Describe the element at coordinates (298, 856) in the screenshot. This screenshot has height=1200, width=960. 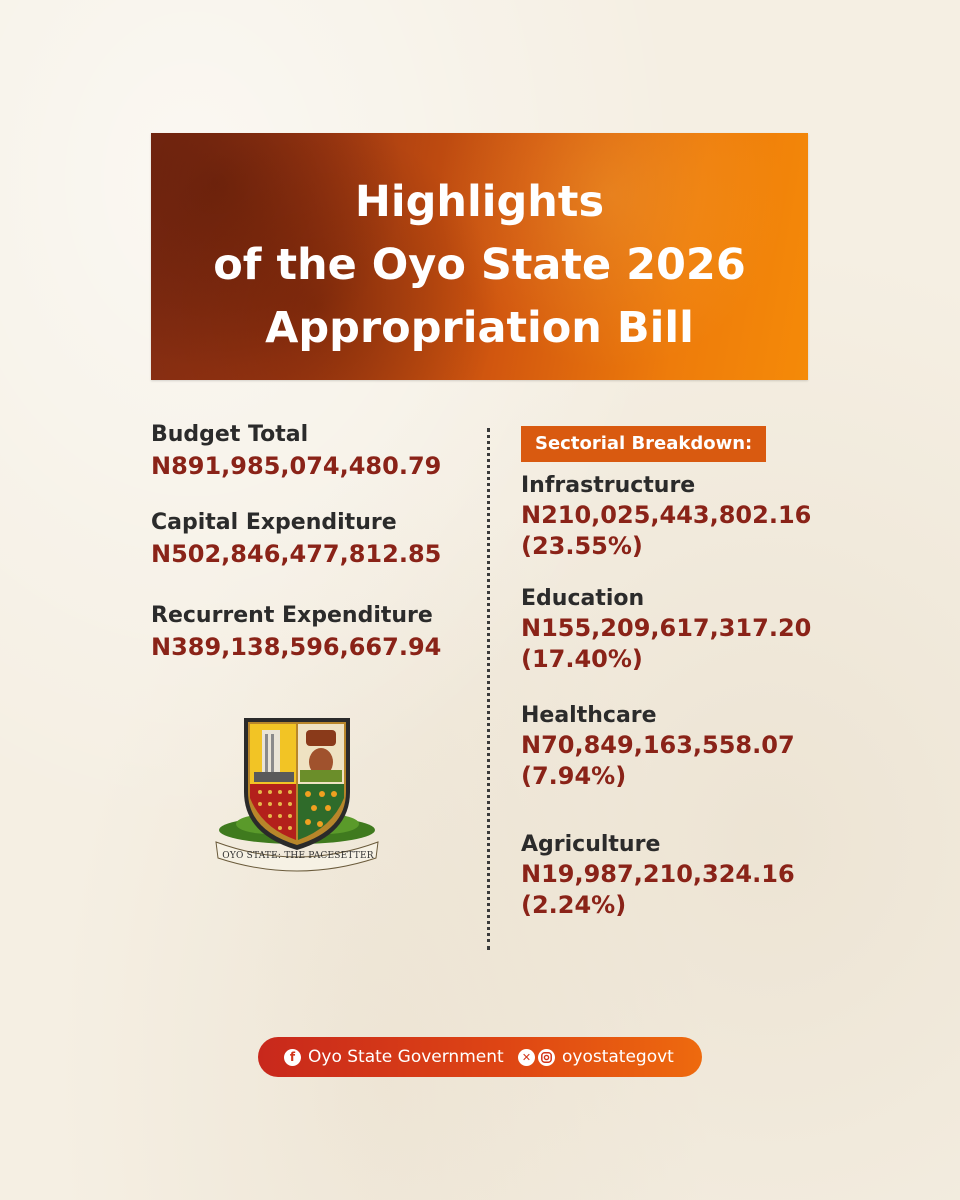
I see `crest-motto: OYO STATE: THE PACESETTER` at that location.